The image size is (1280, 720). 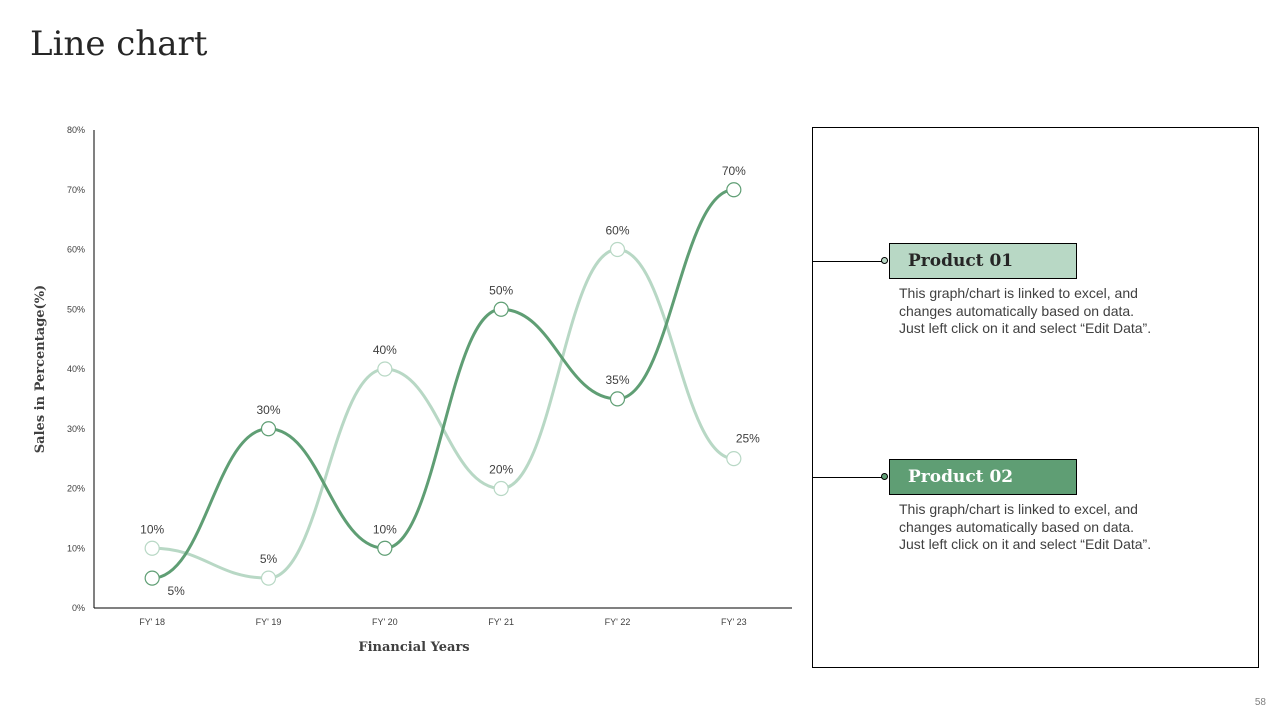 I want to click on y-tick-label: 20%, so click(x=76, y=489).